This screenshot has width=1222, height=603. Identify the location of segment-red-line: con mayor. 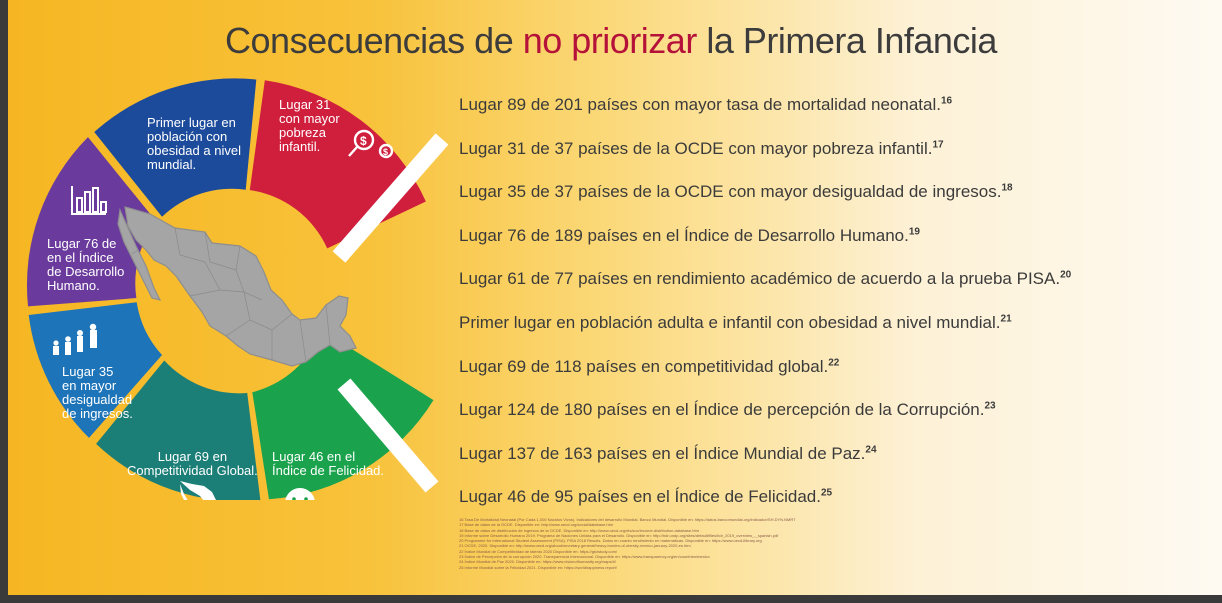
(309, 118).